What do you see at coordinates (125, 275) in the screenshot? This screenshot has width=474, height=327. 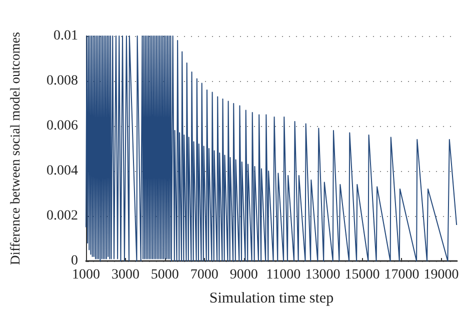 I see `x-tick-label: 3000` at bounding box center [125, 275].